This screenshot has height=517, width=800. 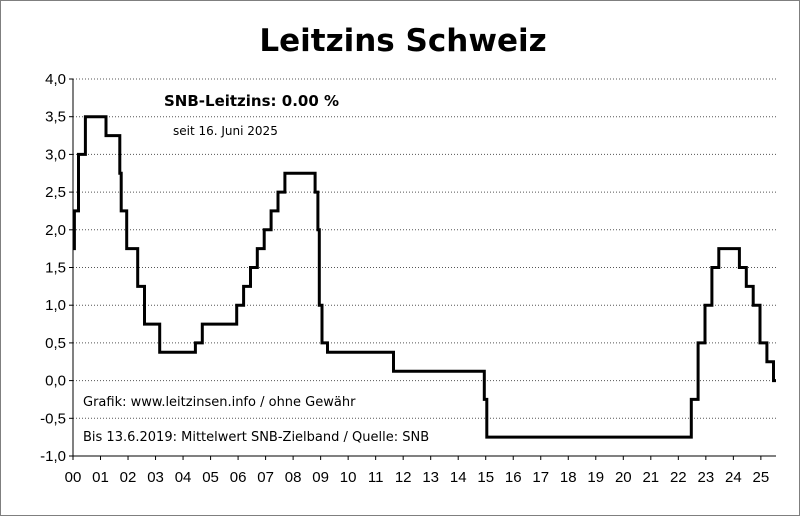 I want to click on x-tick-label: 22, so click(x=678, y=477).